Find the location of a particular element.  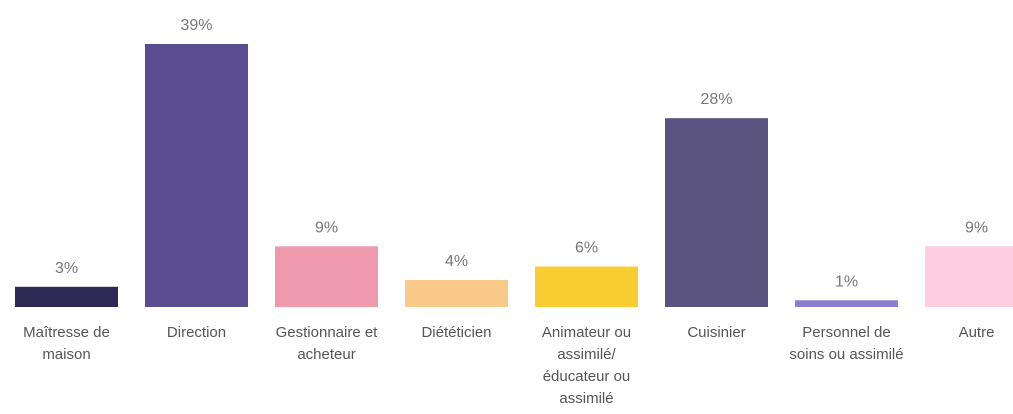

value-label: 39% is located at coordinates (196, 25).